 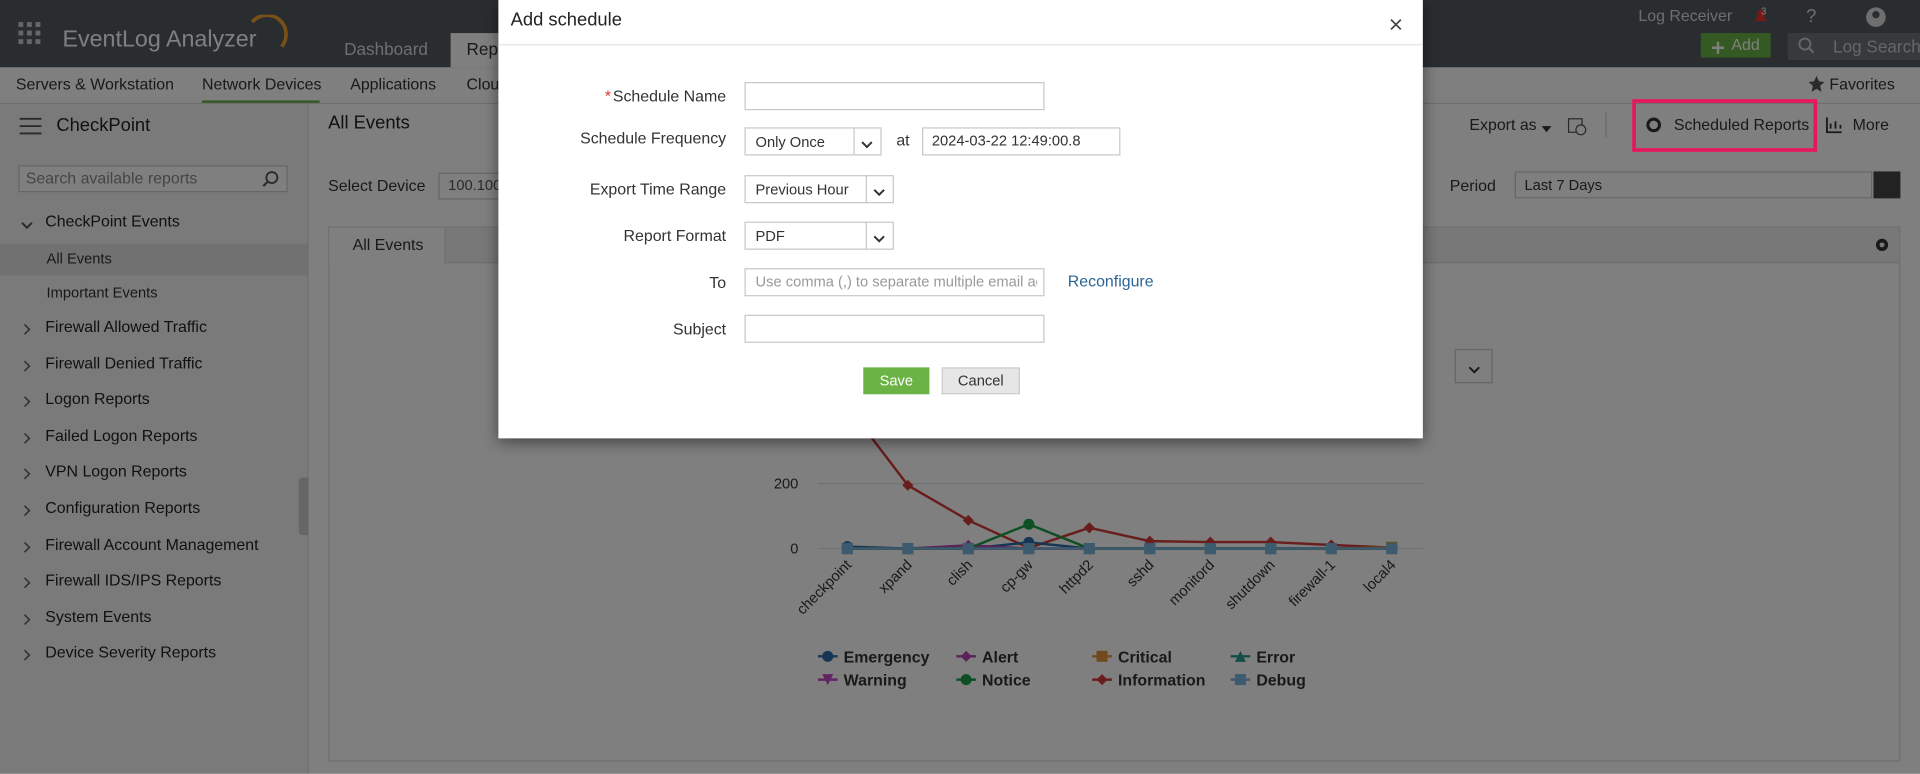 I want to click on save-label: Save, so click(x=896, y=381).